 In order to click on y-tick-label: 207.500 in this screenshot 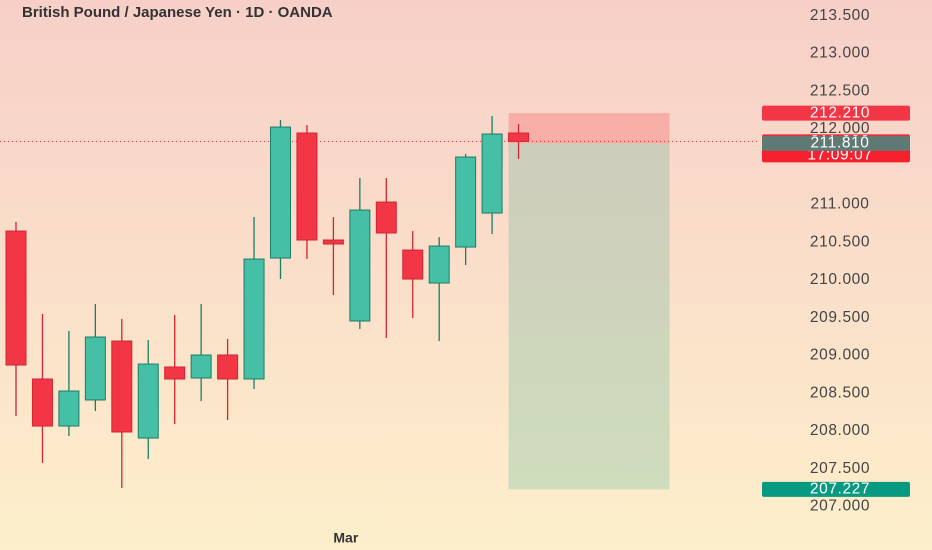, I will do `click(840, 468)`.